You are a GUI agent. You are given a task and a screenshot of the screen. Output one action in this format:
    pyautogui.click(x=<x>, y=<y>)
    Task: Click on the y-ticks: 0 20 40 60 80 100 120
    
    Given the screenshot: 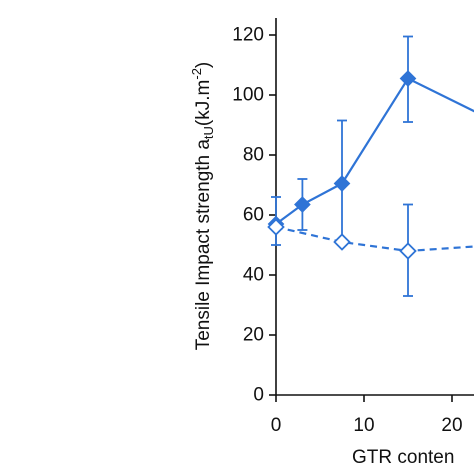 What is the action you would take?
    pyautogui.click(x=254, y=215)
    